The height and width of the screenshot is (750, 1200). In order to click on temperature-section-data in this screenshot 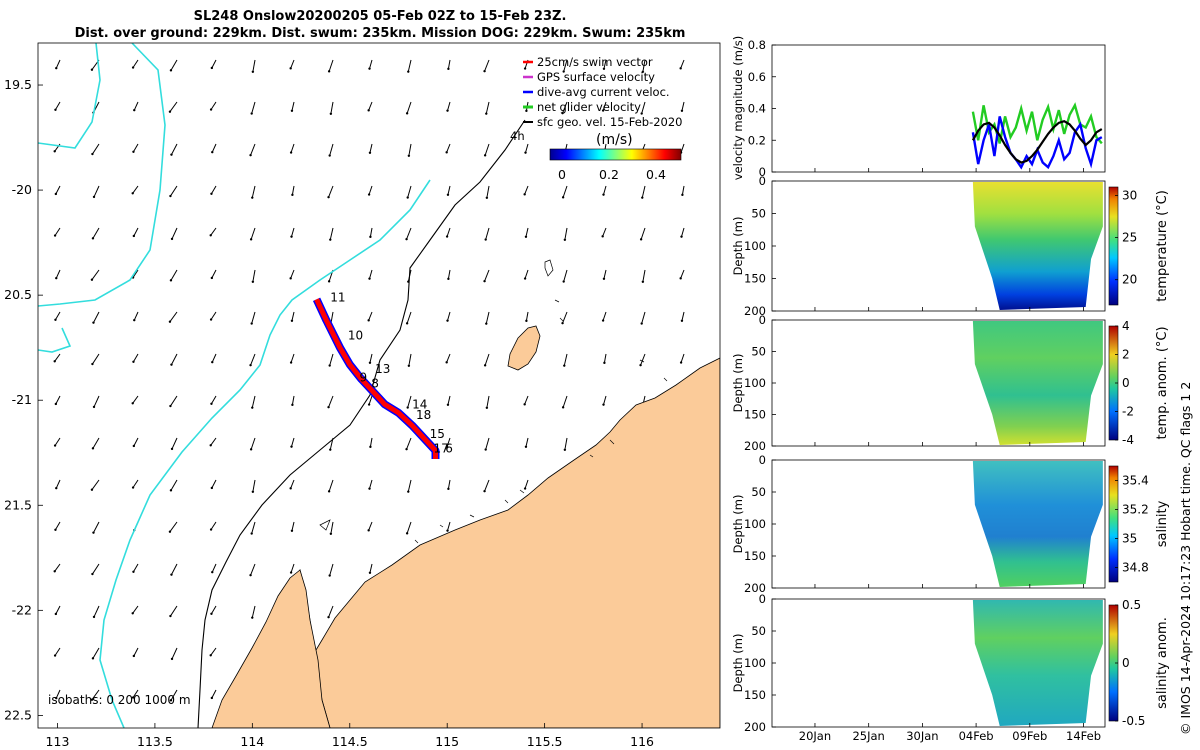, I will do `click(1037, 246)`.